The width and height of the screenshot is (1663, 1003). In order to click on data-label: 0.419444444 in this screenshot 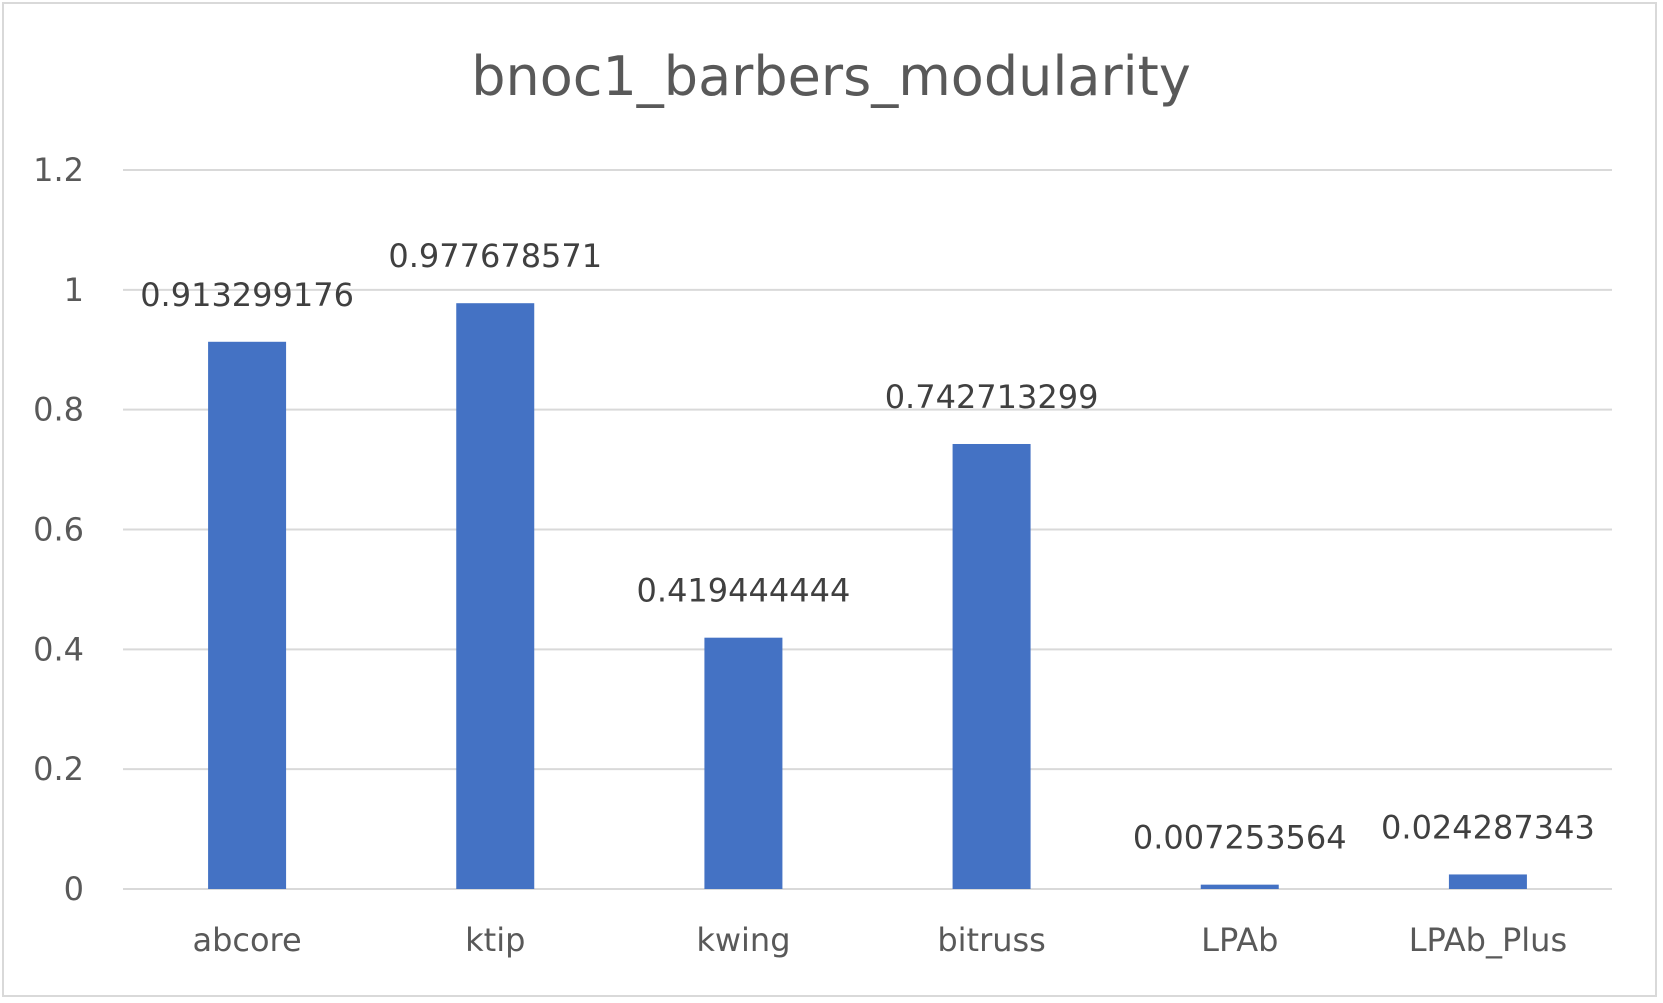, I will do `click(744, 591)`.